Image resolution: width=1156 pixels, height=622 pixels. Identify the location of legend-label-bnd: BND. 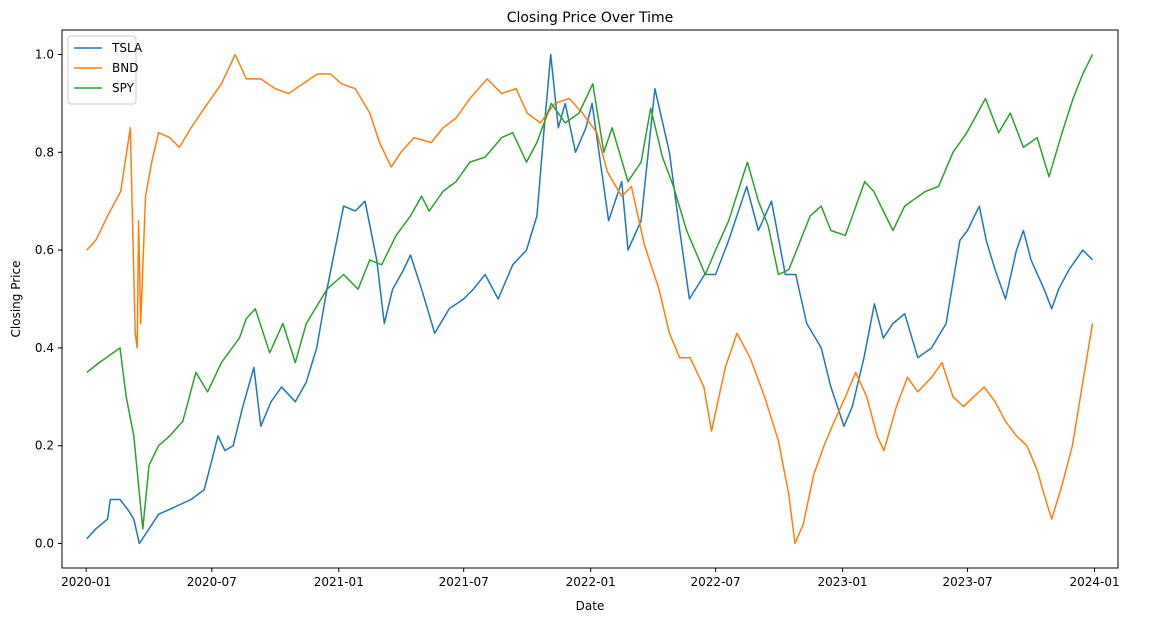
(125, 68).